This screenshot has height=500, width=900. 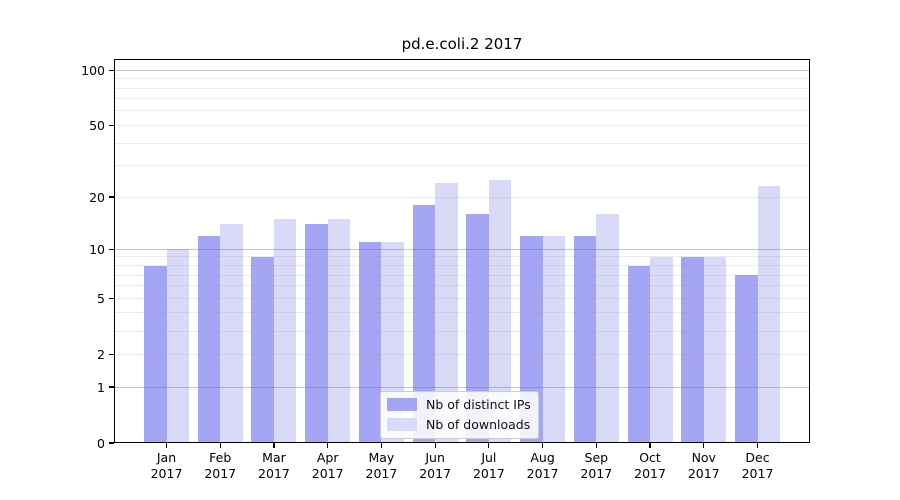 What do you see at coordinates (478, 404) in the screenshot?
I see `legend-label-distinct-ips: Nb of distinct IPs` at bounding box center [478, 404].